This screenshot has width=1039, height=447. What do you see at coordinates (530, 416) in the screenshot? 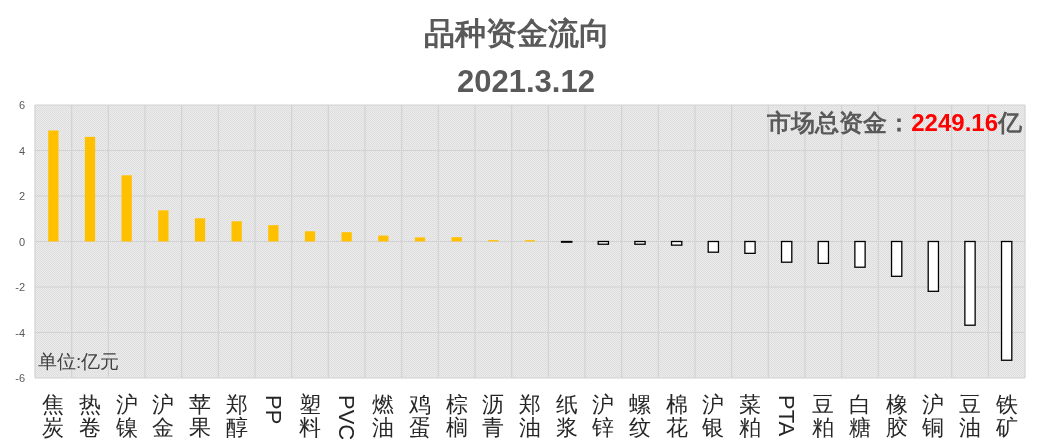
I see `x-tick-label: 郑油` at bounding box center [530, 416].